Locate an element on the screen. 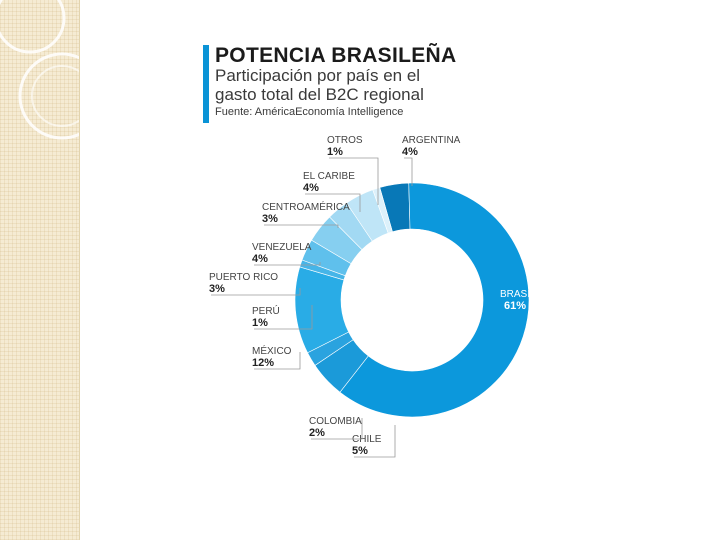 The height and width of the screenshot is (540, 720). leader-line-venezuela is located at coordinates (287, 264).